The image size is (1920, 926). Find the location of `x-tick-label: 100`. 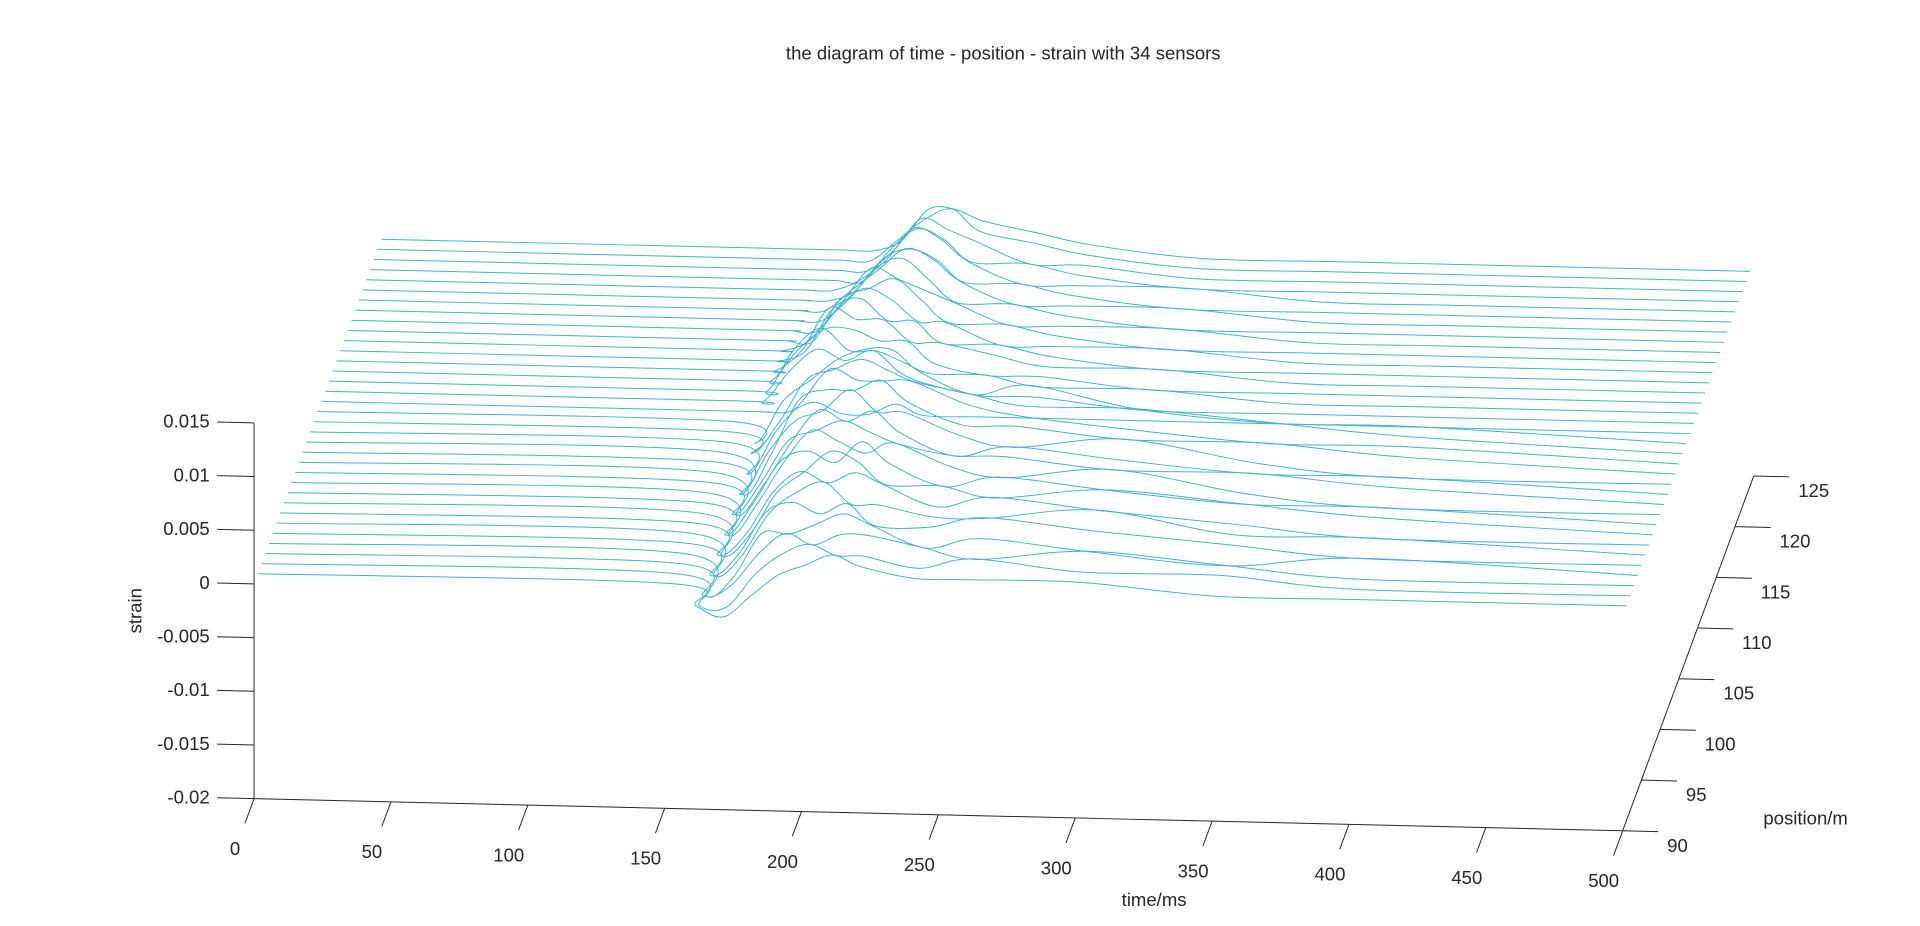

x-tick-label: 100 is located at coordinates (508, 854).